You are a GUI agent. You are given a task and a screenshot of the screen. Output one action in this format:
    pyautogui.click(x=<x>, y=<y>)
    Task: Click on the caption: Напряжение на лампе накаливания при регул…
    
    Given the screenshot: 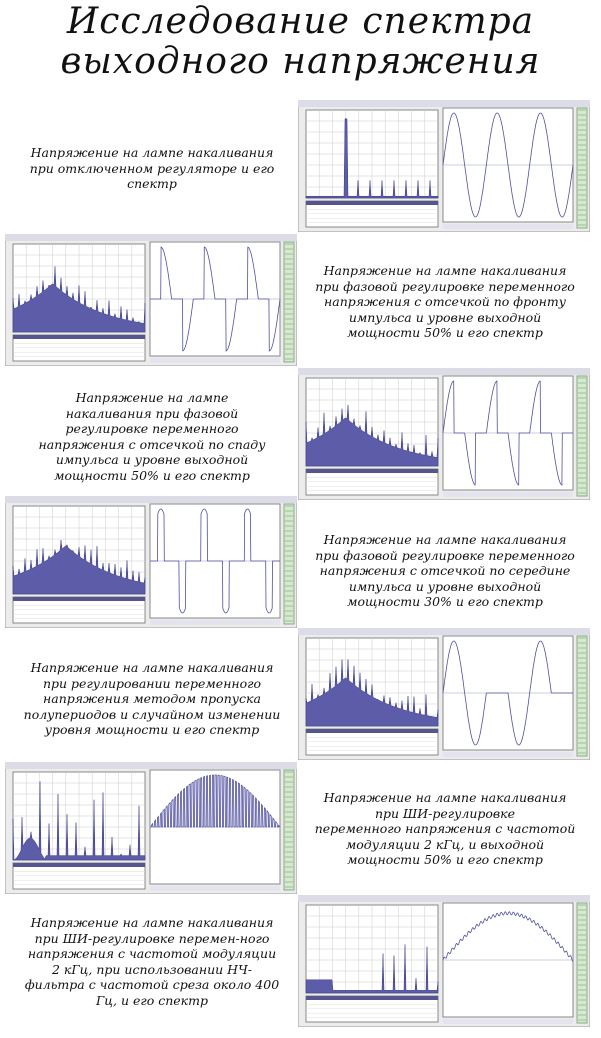 What is the action you would take?
    pyautogui.click(x=152, y=699)
    